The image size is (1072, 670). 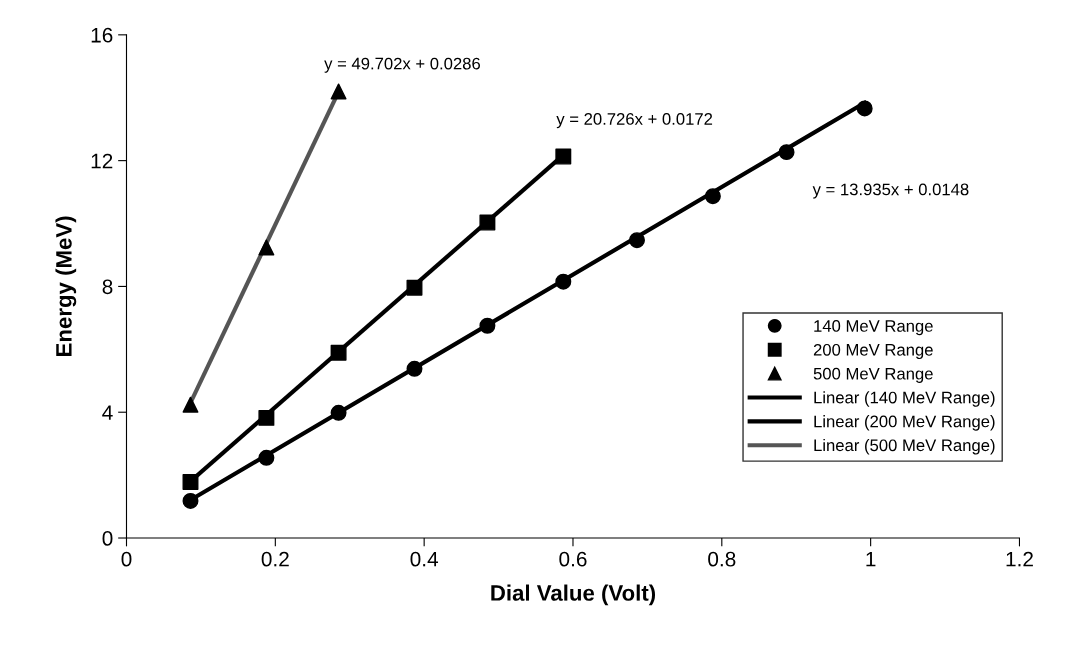 I want to click on x-axis-title: Dial Value (Volt), so click(x=573, y=595).